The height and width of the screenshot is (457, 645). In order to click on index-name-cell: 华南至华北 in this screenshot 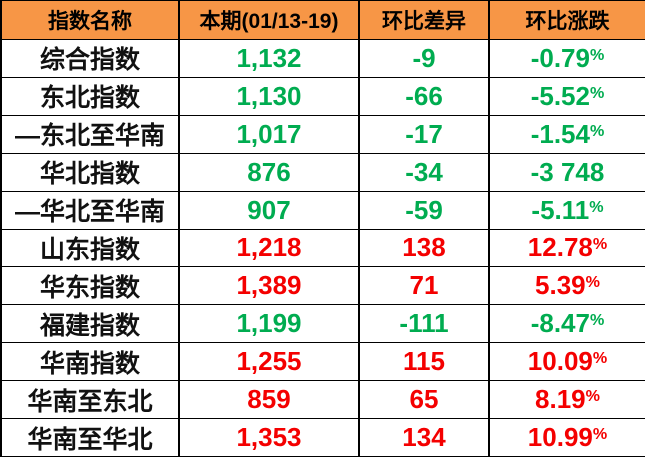, I will do `click(90, 437)`.